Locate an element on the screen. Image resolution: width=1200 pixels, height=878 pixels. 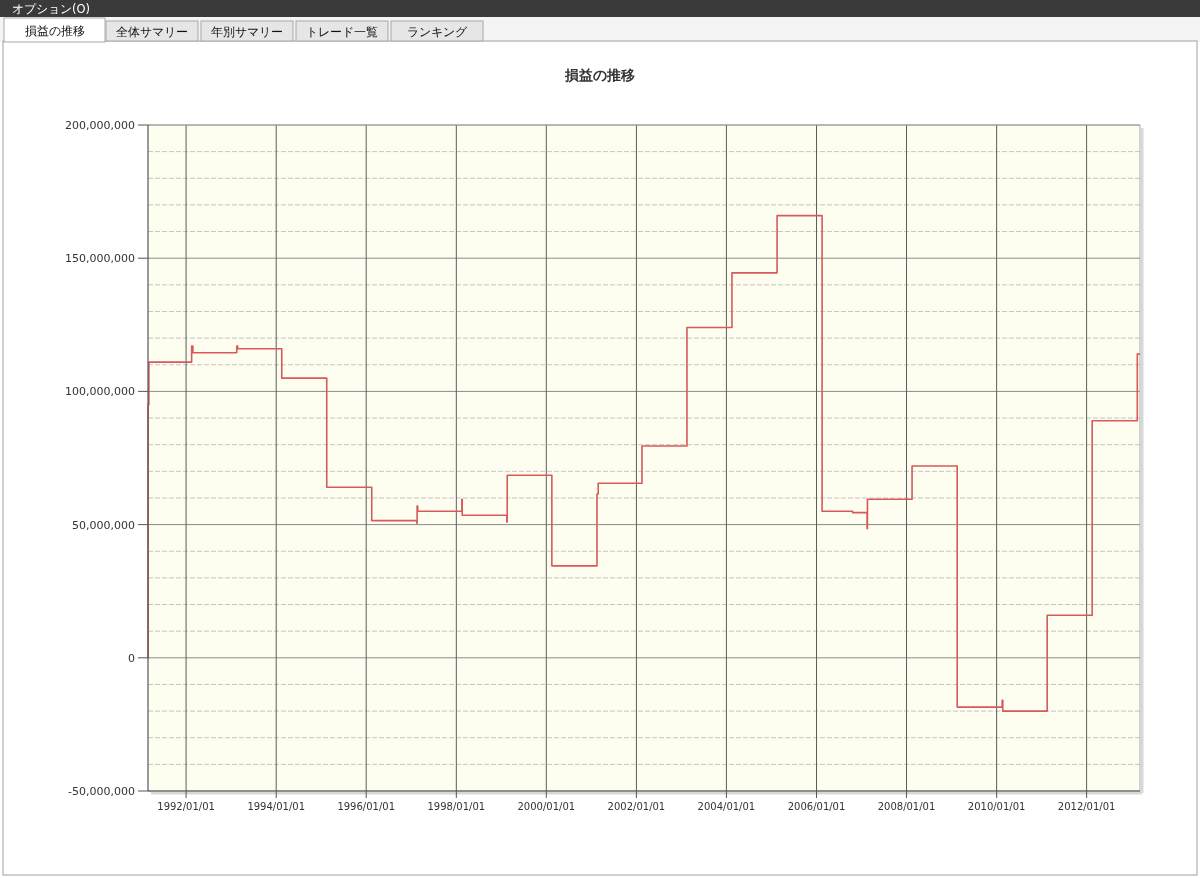
tab: 損益の推移 is located at coordinates (54, 30).